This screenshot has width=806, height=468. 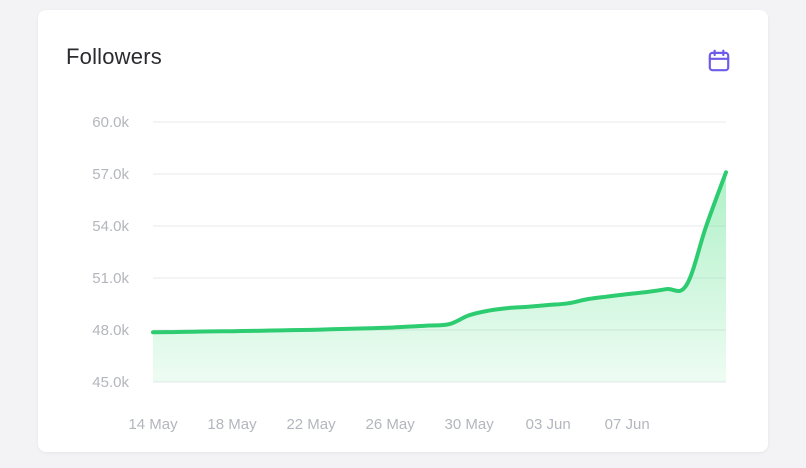 What do you see at coordinates (232, 424) in the screenshot?
I see `x-tick-label: 18 May` at bounding box center [232, 424].